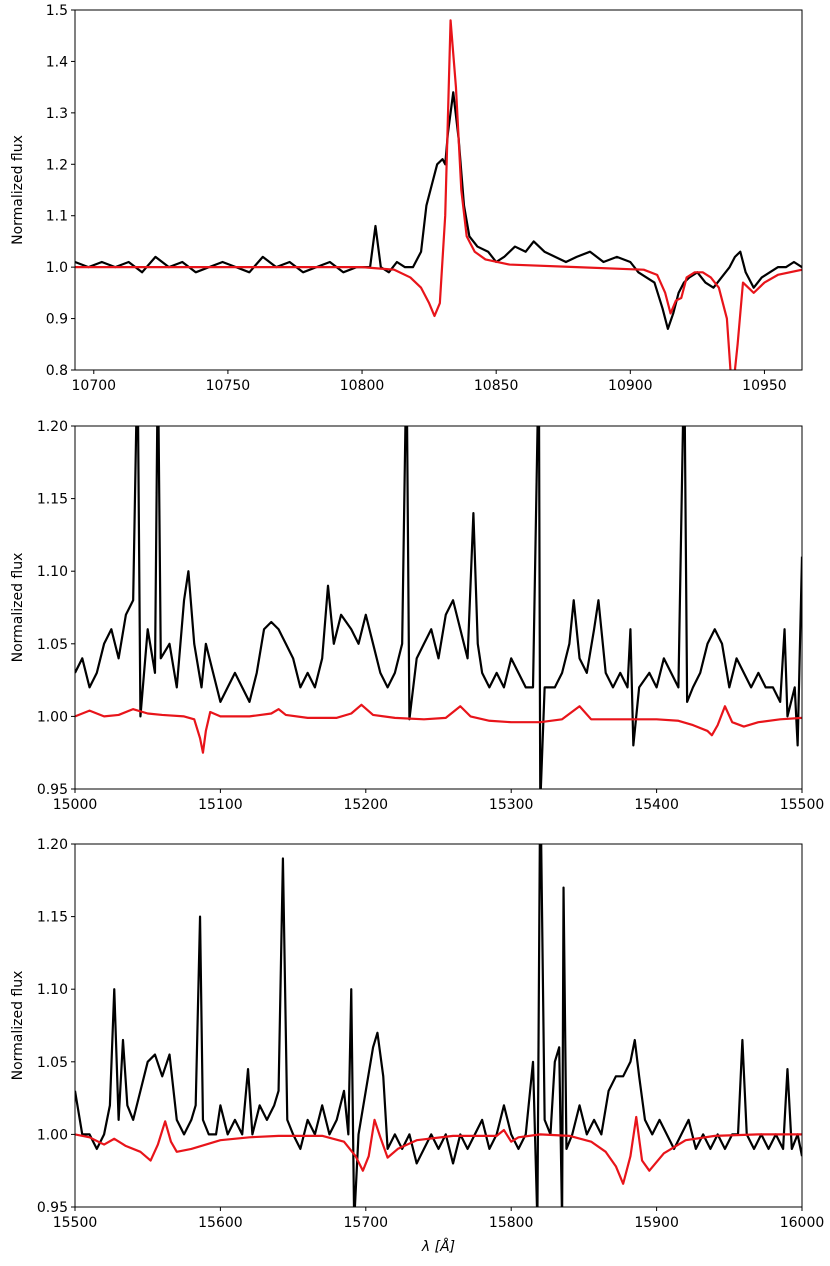 This screenshot has height=1266, width=830. Describe the element at coordinates (438, 1246) in the screenshot. I see `x-axis-label: λ [Å]` at that location.